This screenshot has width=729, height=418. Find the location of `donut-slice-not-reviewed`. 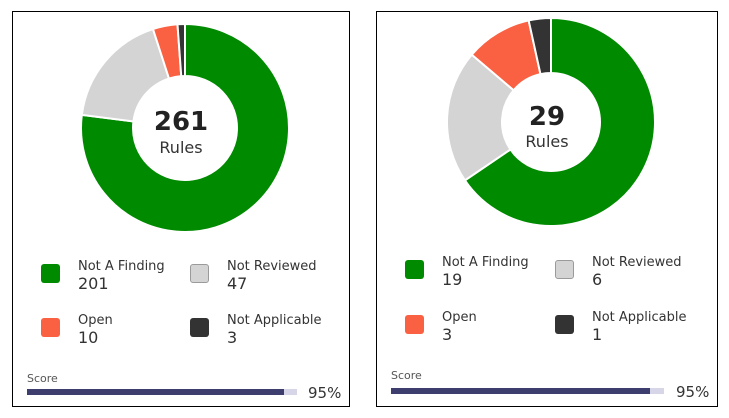

donut-slice-not-reviewed is located at coordinates (481, 117).